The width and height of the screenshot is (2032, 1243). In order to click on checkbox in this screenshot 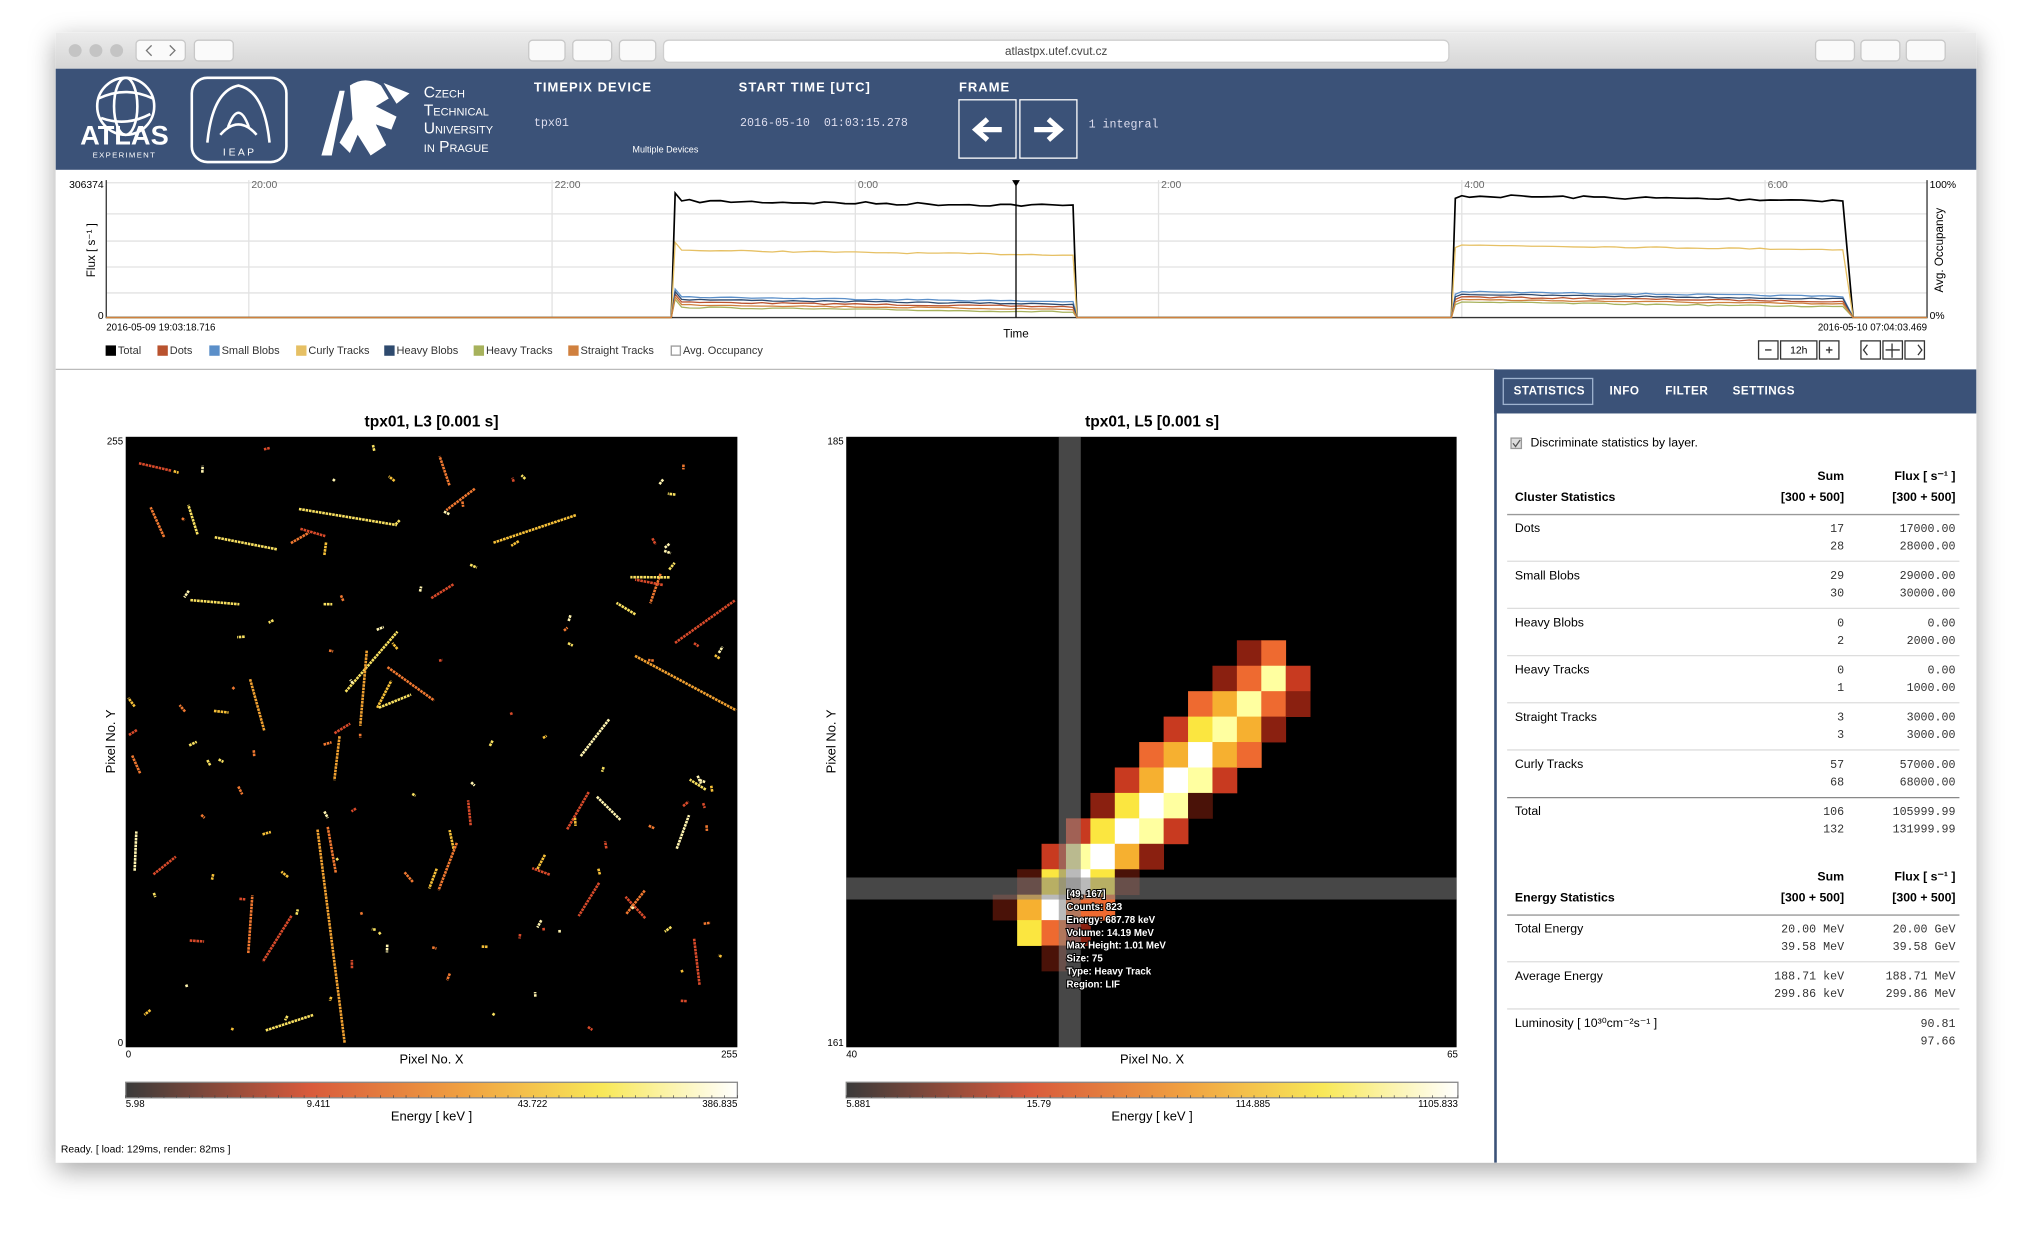, I will do `click(1516, 443)`.